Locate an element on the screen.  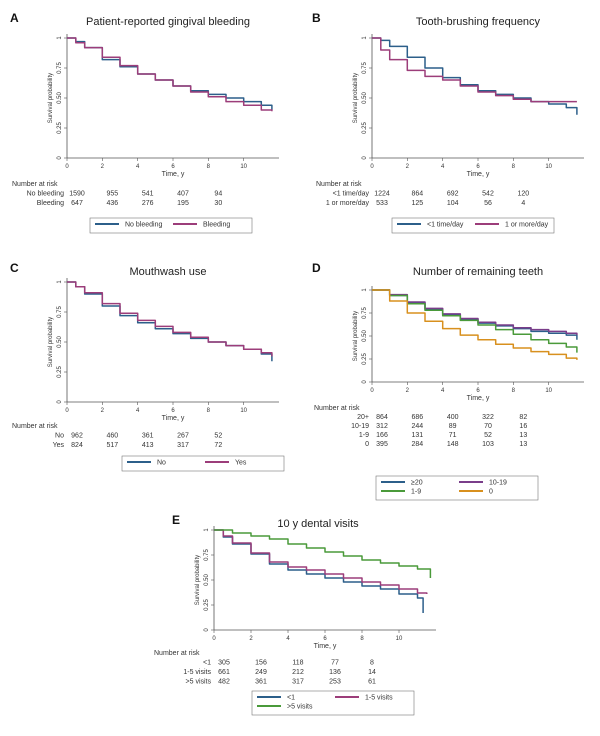
risk-value: 82 is located at coordinates (523, 417).